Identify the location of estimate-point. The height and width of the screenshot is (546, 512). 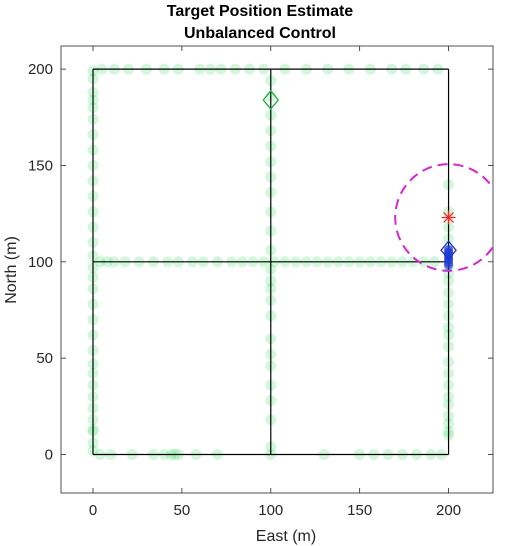
(449, 249).